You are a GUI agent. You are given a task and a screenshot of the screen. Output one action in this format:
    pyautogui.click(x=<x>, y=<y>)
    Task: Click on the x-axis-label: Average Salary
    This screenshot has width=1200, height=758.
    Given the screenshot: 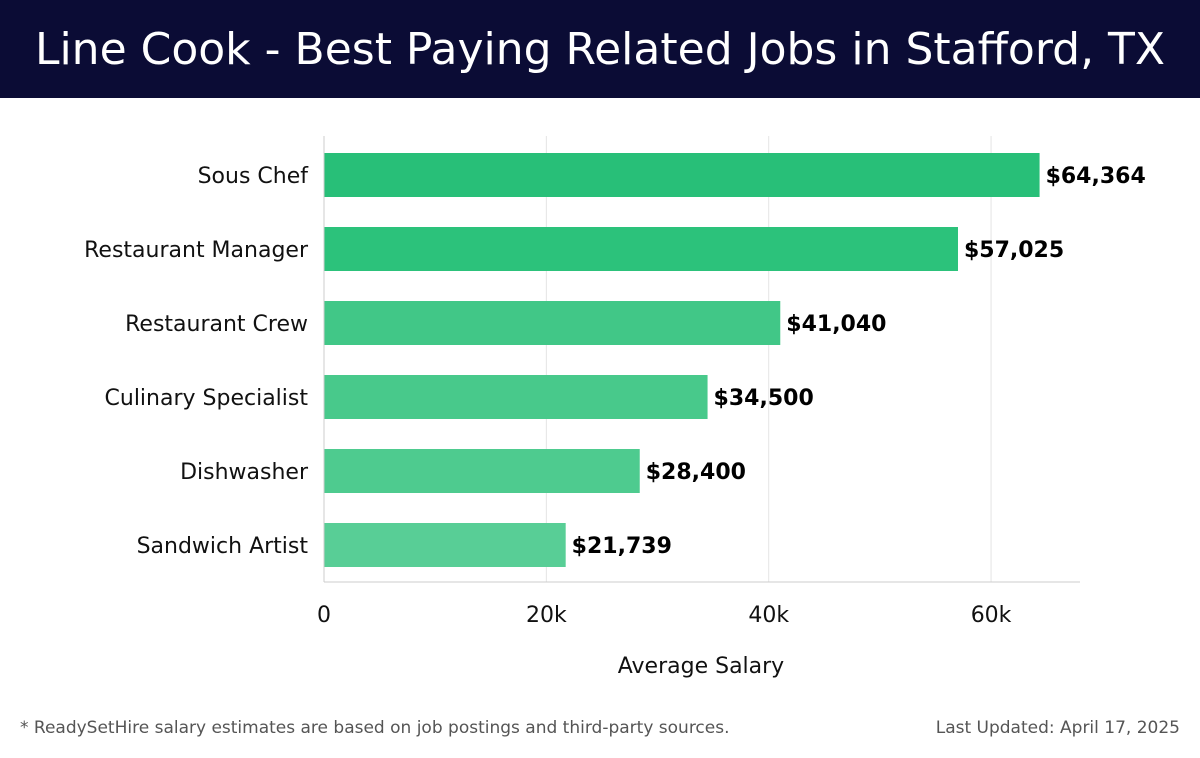 What is the action you would take?
    pyautogui.click(x=701, y=666)
    